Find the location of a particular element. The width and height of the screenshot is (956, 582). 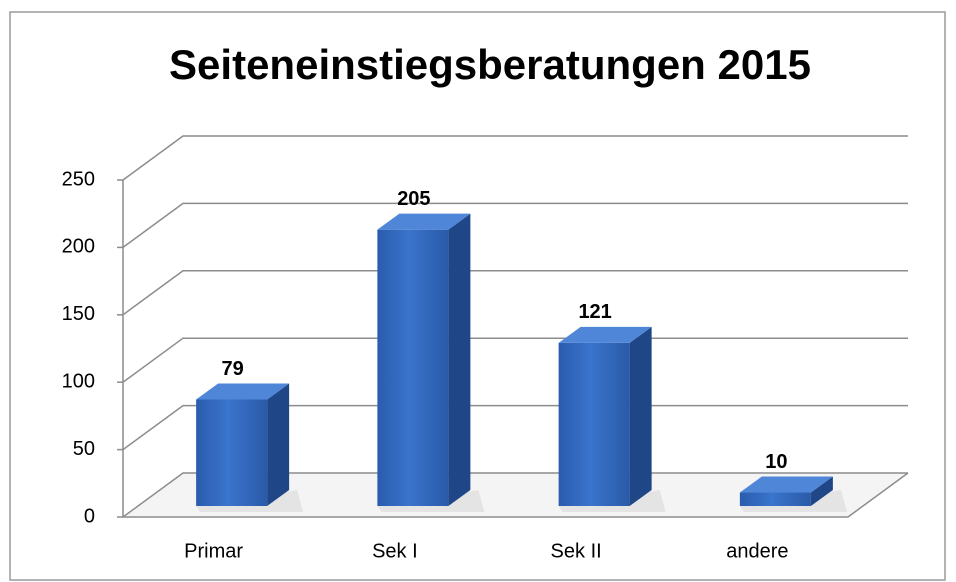

y-tick-label: 0 is located at coordinates (89, 516).